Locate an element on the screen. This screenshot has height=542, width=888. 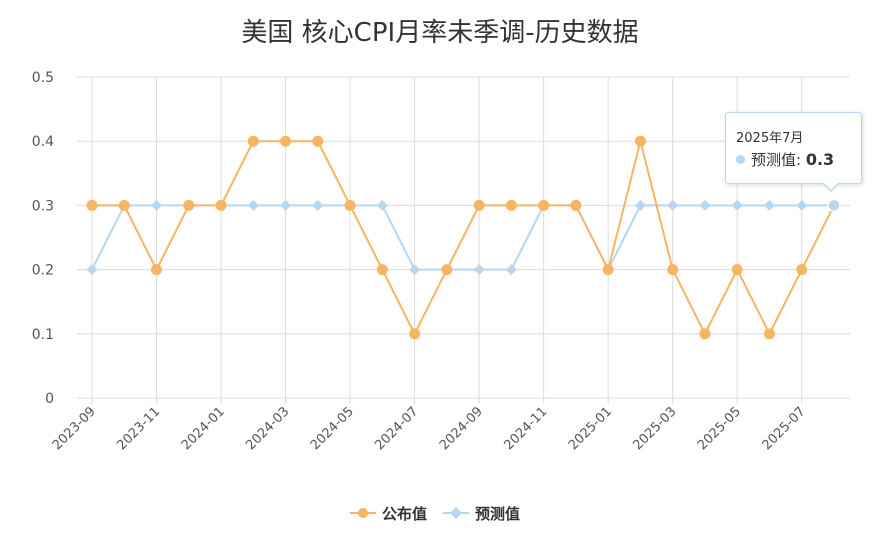
tooltip-series-label: 预测值: is located at coordinates (778, 160).